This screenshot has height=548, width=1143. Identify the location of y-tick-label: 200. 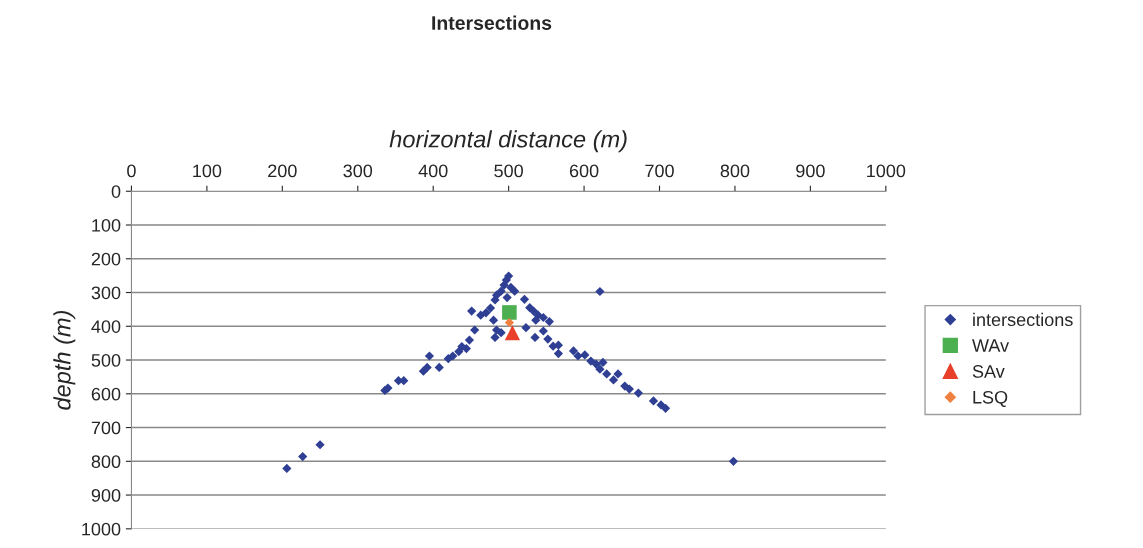
(106, 259).